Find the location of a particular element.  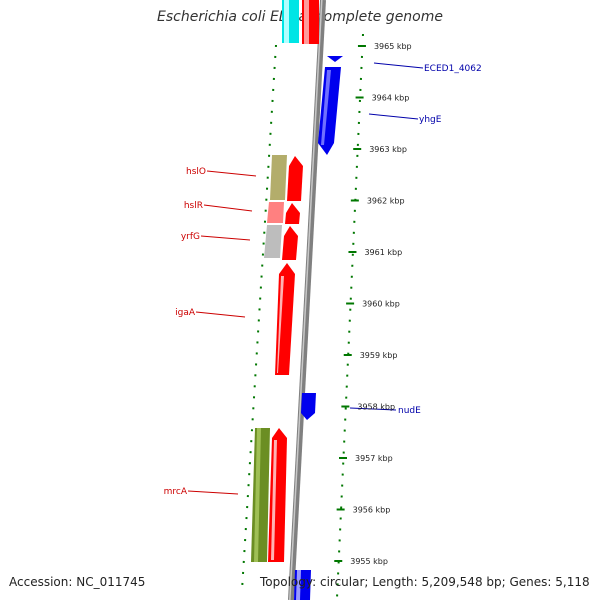

feature-mrcA-shine is located at coordinates (257, 495).